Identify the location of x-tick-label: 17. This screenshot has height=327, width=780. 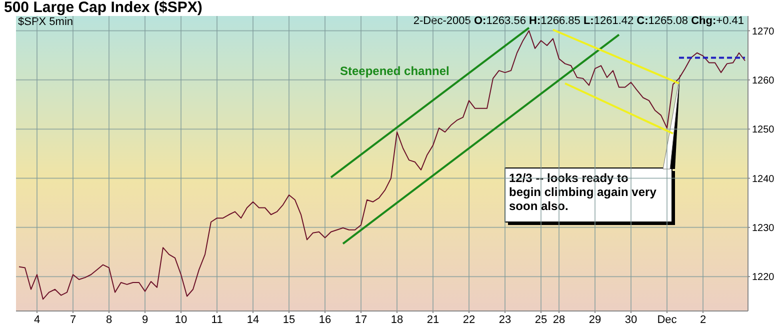
(361, 320).